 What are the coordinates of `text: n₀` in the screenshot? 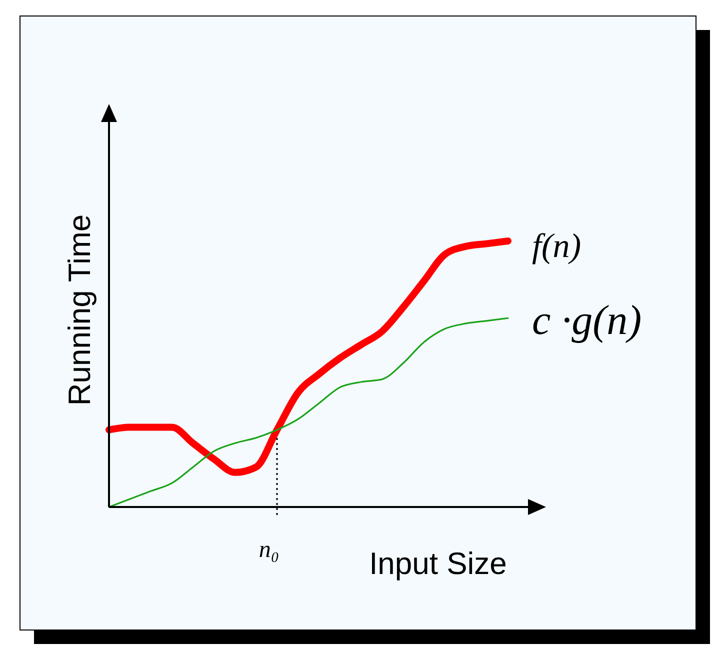 It's located at (269, 550).